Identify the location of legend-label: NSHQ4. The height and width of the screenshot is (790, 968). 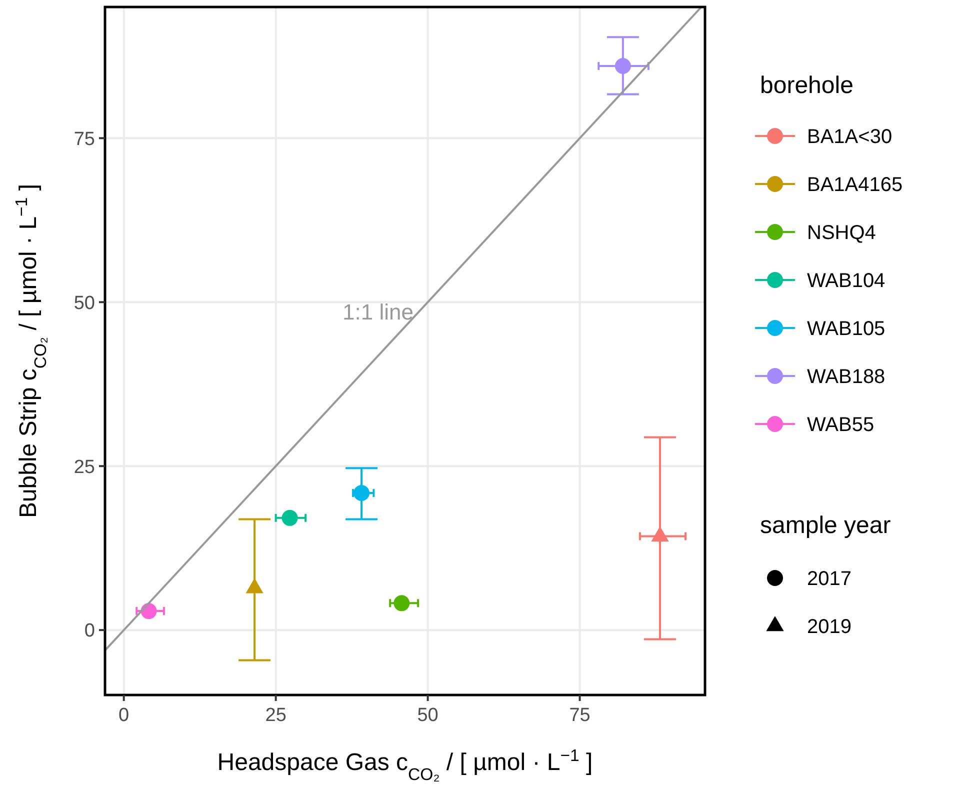
(841, 233).